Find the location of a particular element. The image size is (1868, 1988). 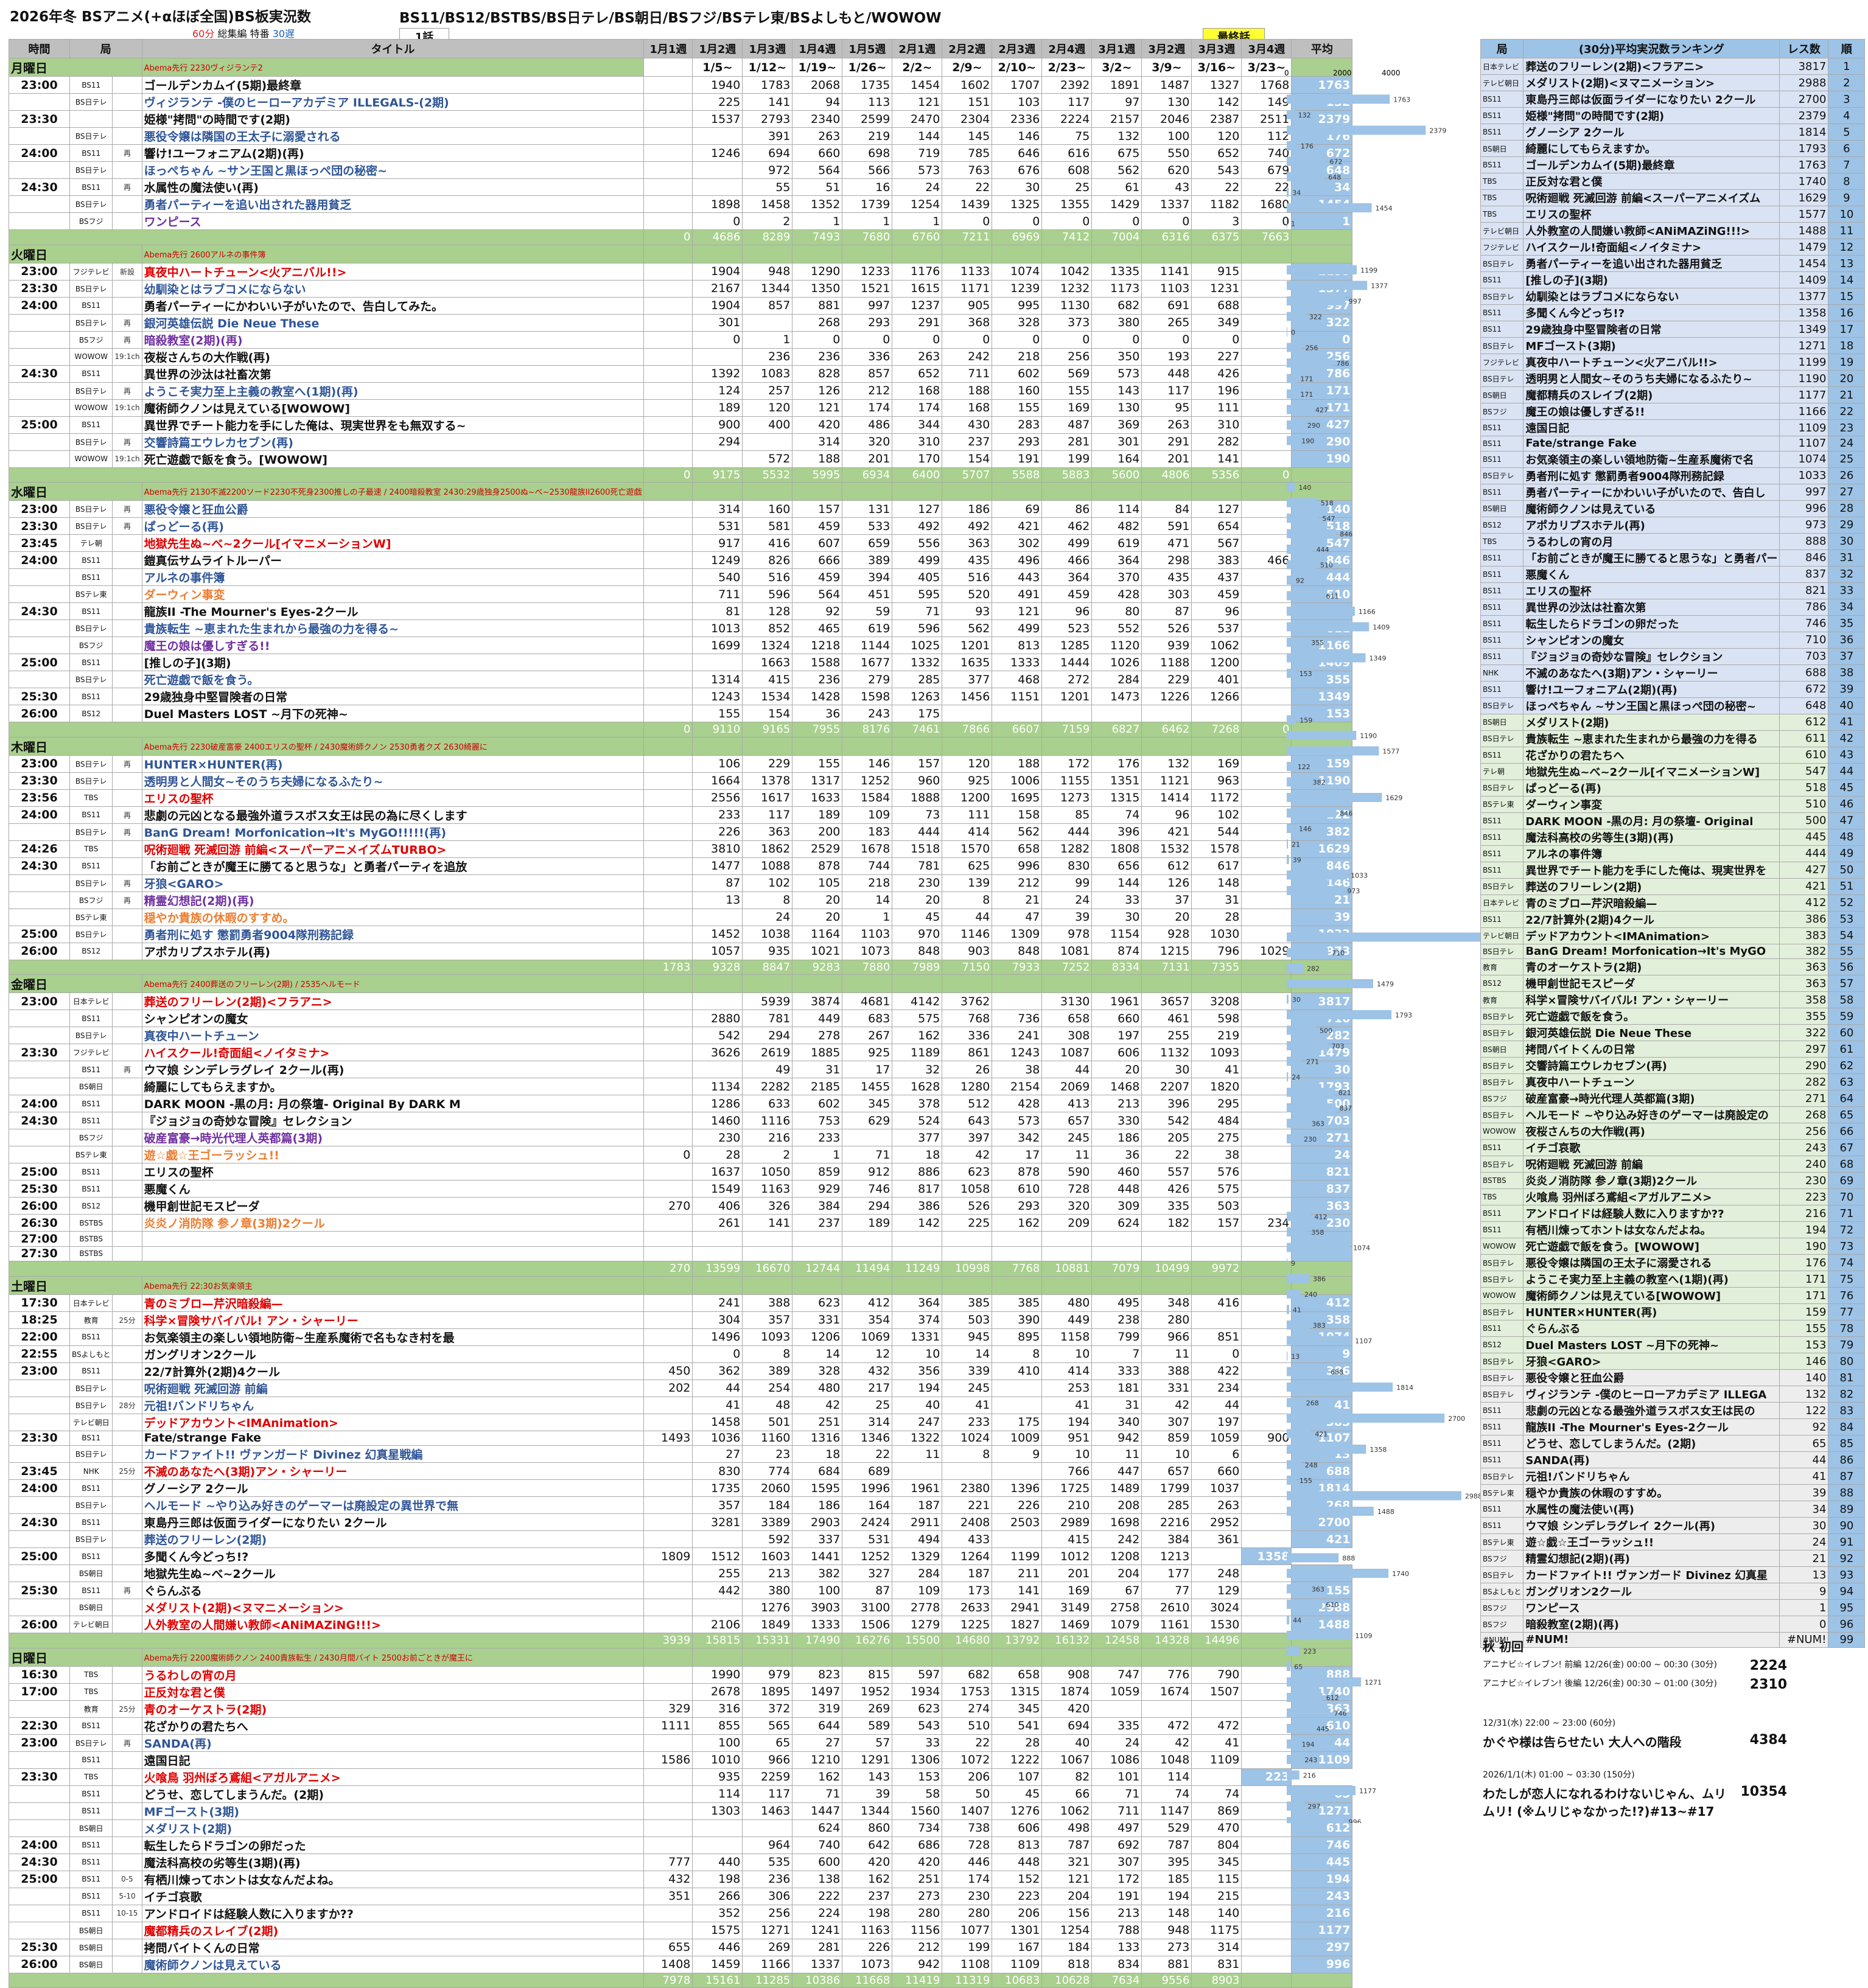

col-station: 局 is located at coordinates (106, 48).